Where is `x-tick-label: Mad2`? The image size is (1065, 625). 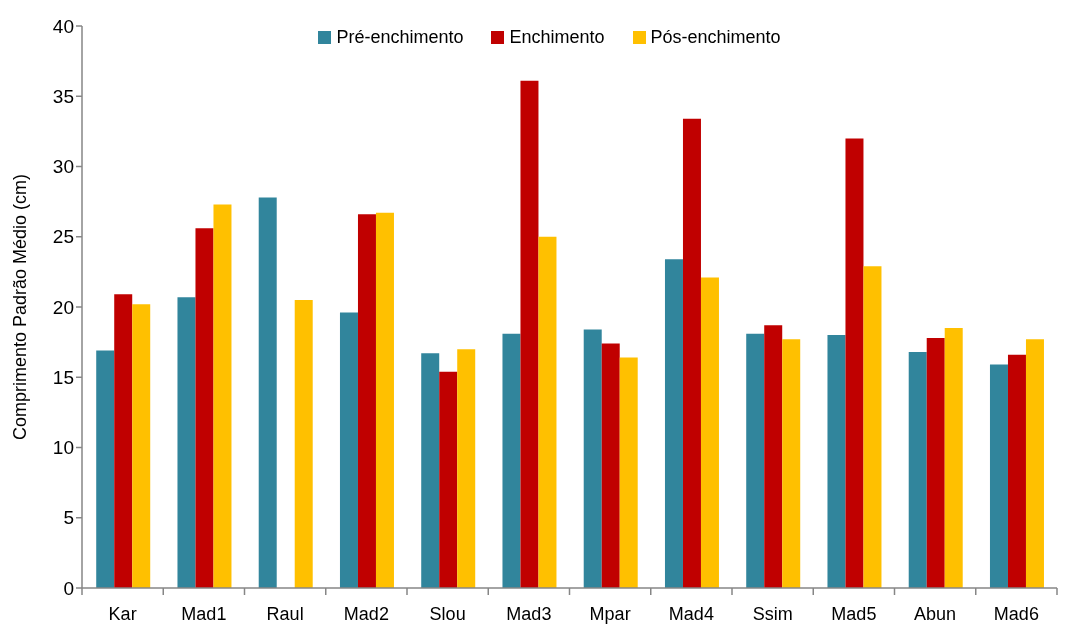 x-tick-label: Mad2 is located at coordinates (366, 614).